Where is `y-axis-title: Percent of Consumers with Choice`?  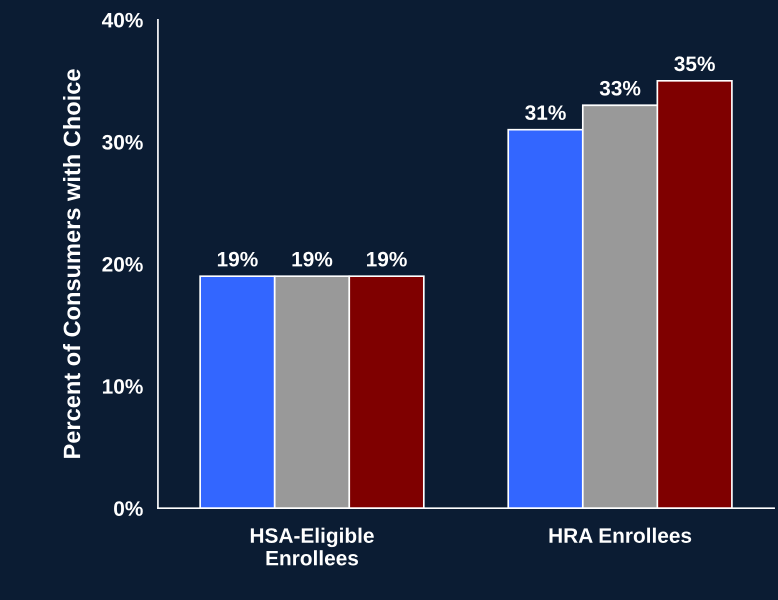 y-axis-title: Percent of Consumers with Choice is located at coordinates (71, 263).